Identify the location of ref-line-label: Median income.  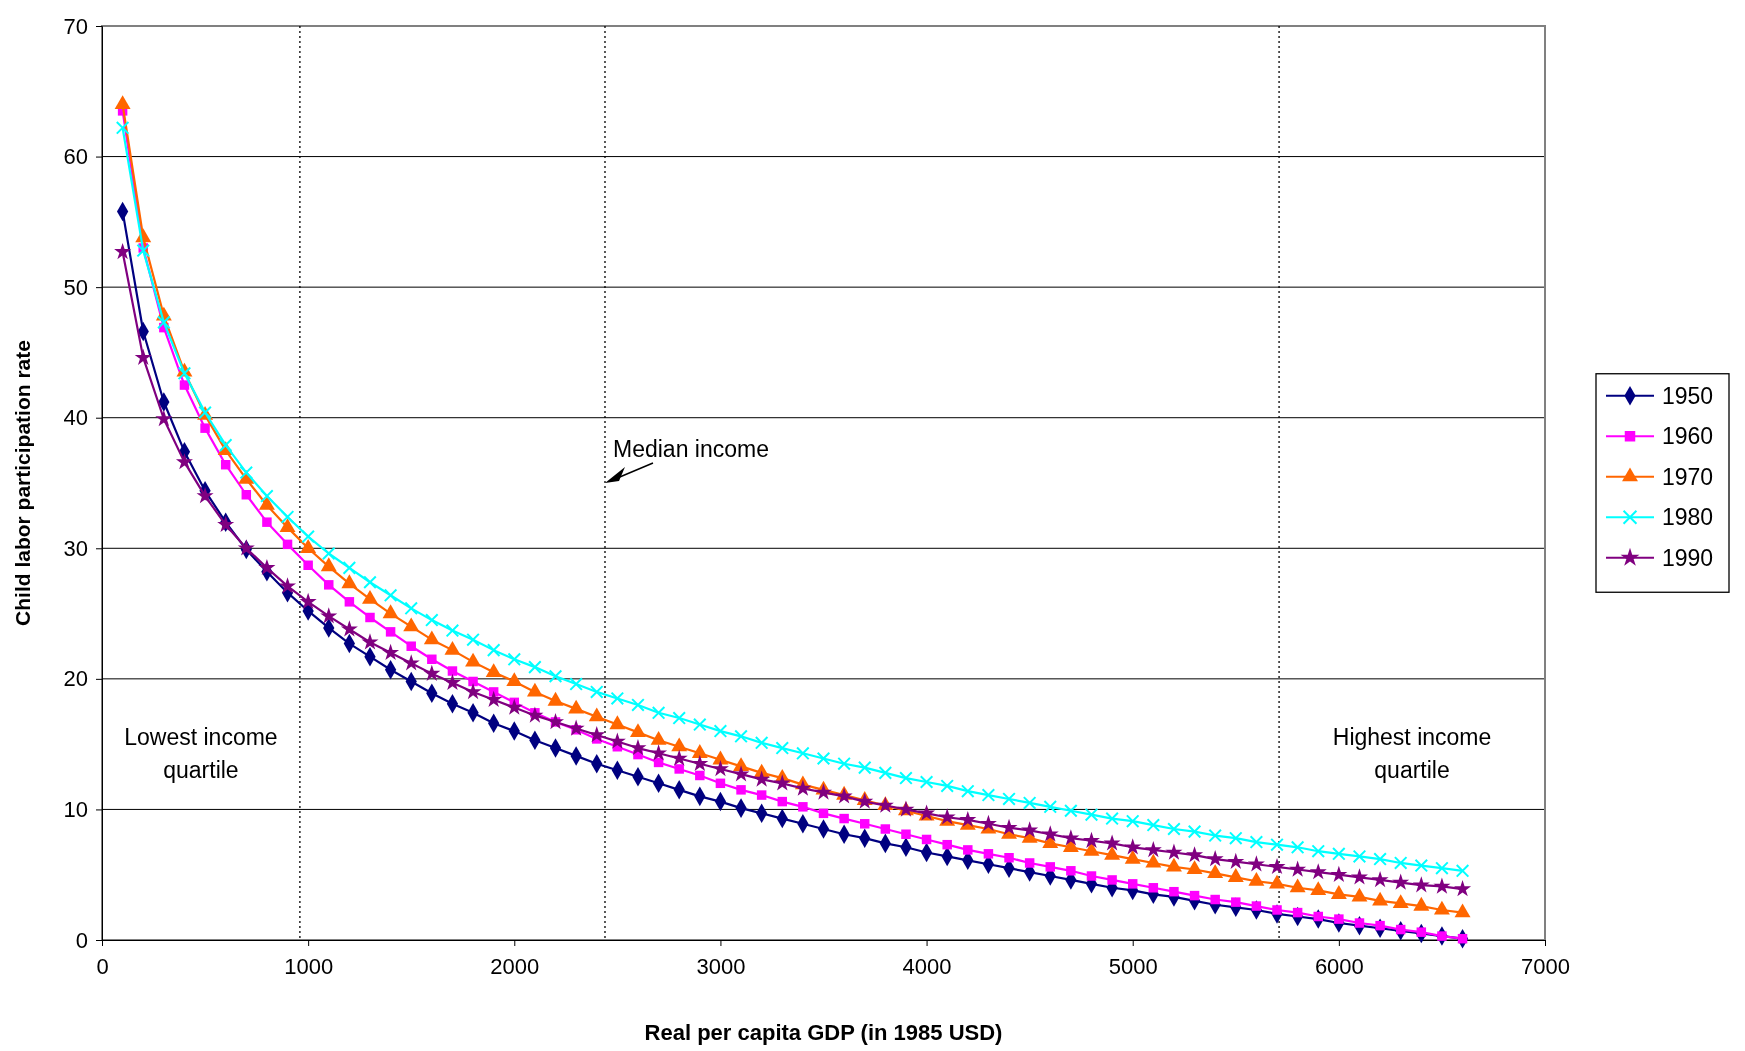
(690, 449).